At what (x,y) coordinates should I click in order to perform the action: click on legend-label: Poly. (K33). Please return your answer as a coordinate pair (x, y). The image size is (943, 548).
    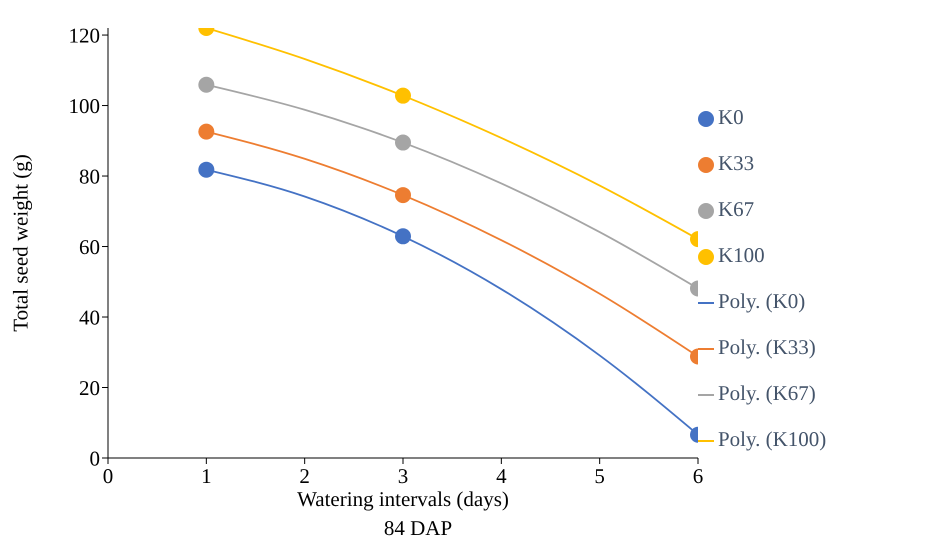
    Looking at the image, I should click on (767, 347).